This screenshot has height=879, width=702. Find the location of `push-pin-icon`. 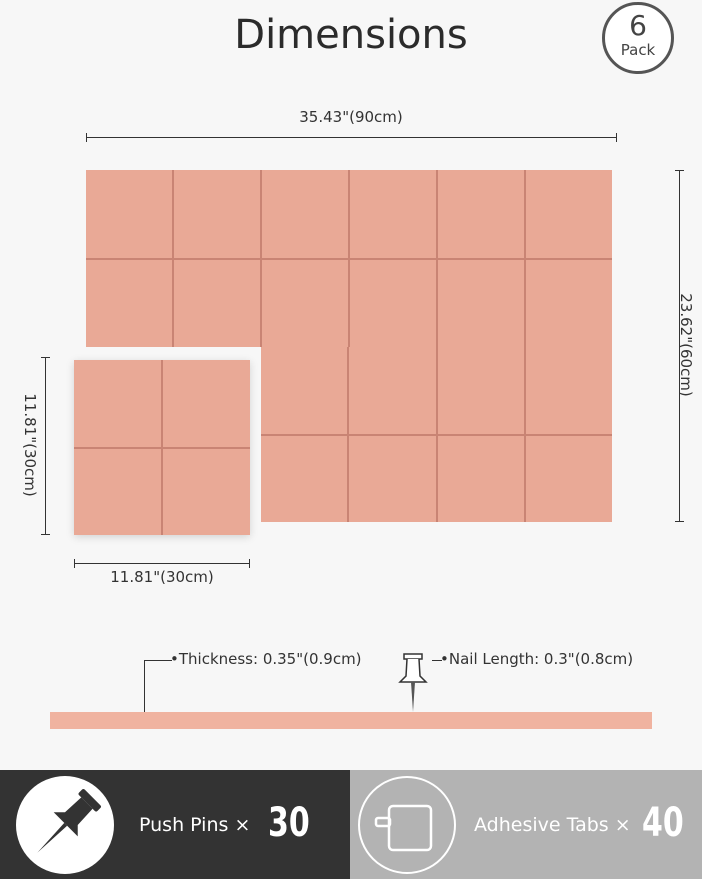

push-pin-icon is located at coordinates (65, 825).